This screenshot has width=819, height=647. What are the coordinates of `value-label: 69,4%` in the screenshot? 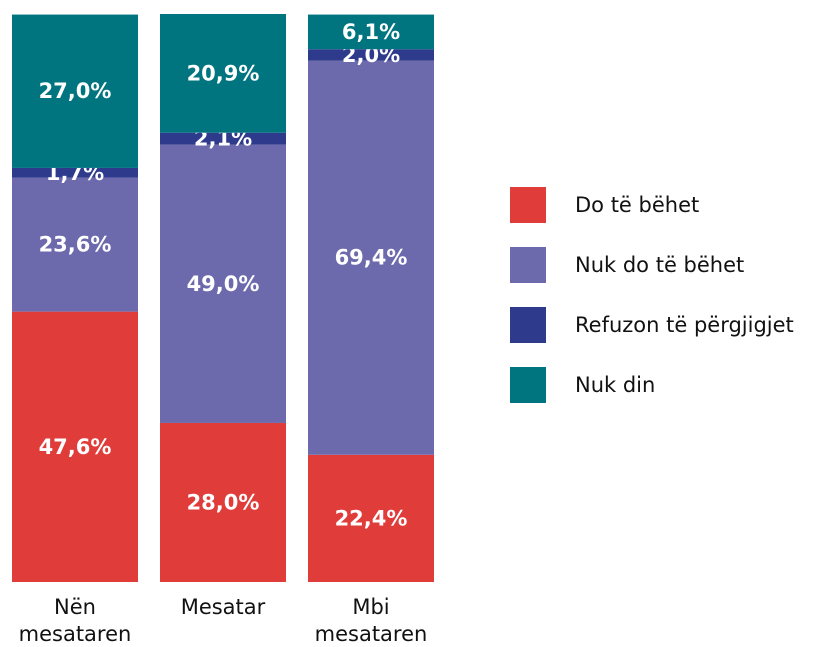 It's located at (371, 258).